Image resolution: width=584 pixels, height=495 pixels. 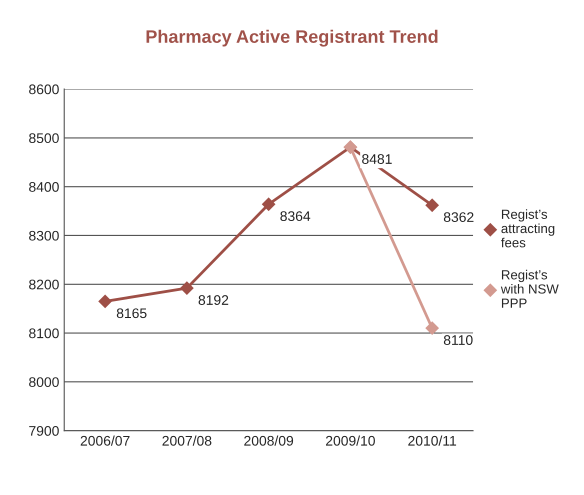 I want to click on data-label: 8110, so click(x=458, y=340).